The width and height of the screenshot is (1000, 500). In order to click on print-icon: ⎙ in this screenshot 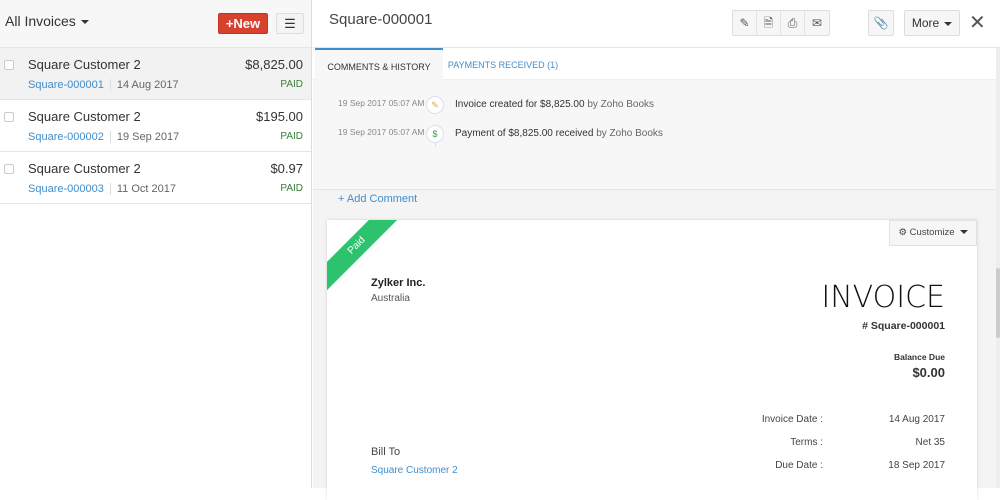, I will do `click(793, 23)`.